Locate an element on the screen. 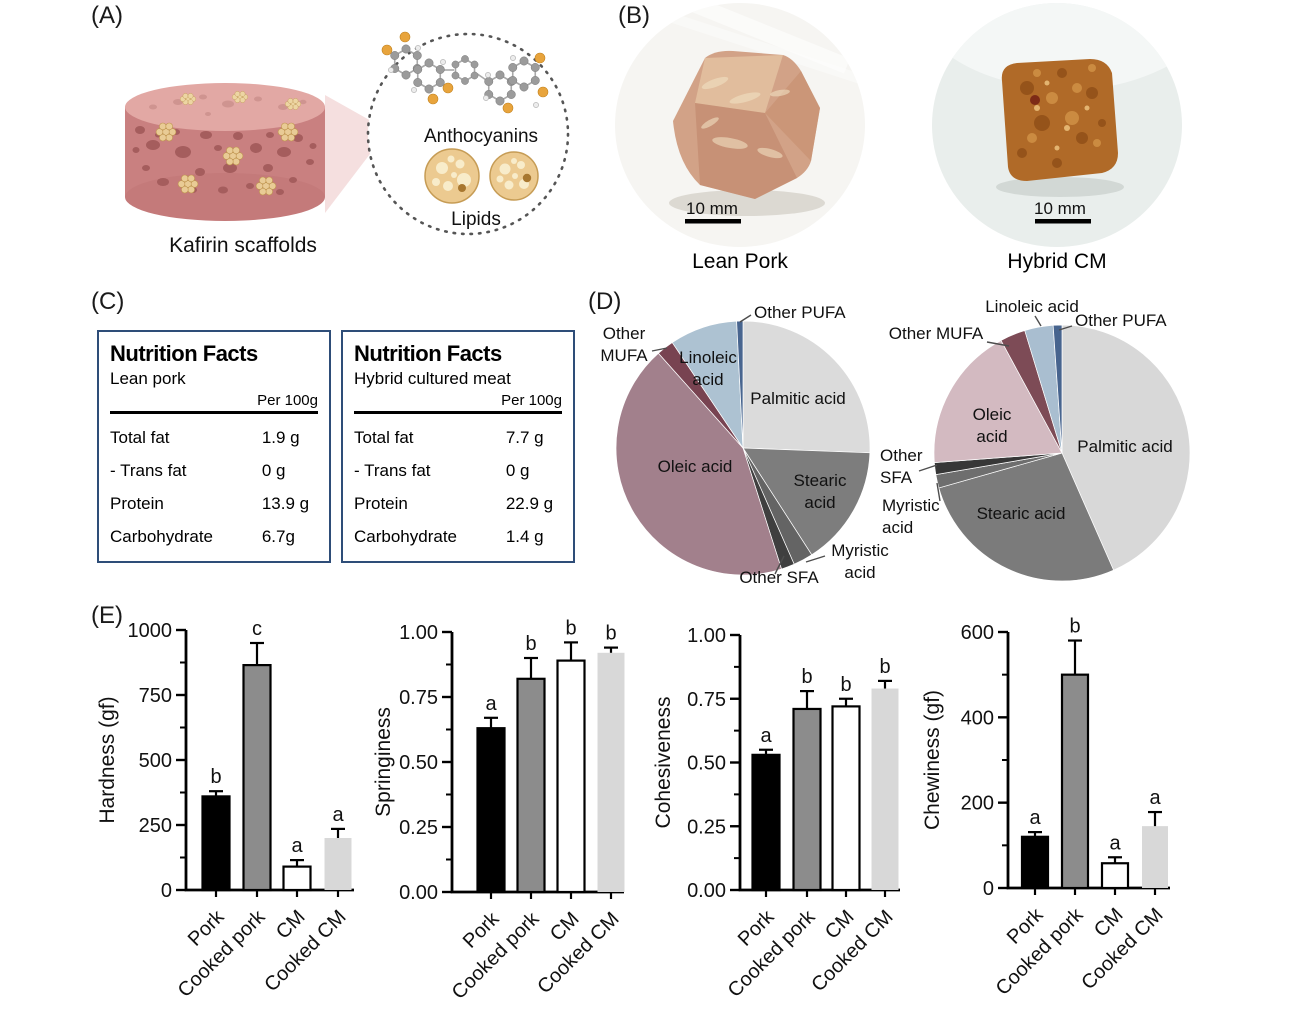 Image resolution: width=1304 pixels, height=1017 pixels. y-tick-label: 0.50 is located at coordinates (706, 764).